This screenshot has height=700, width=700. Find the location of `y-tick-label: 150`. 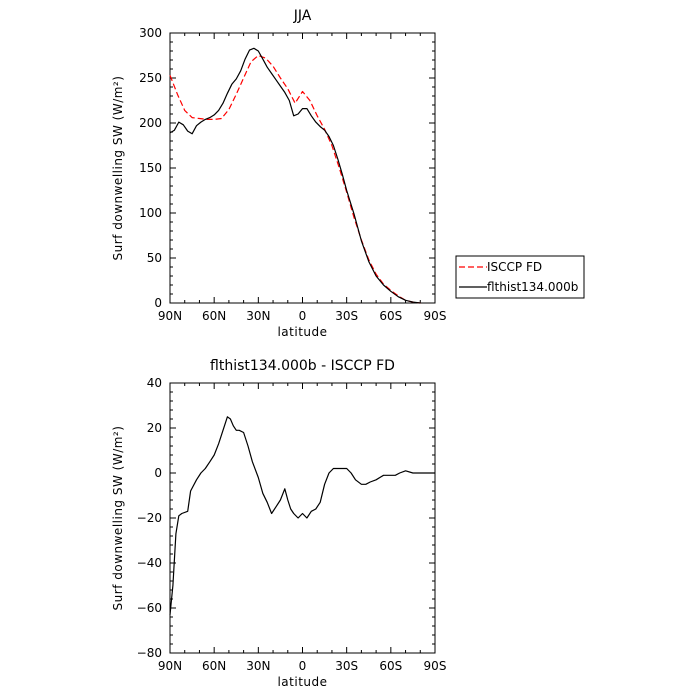

y-tick-label: 150 is located at coordinates (150, 168).